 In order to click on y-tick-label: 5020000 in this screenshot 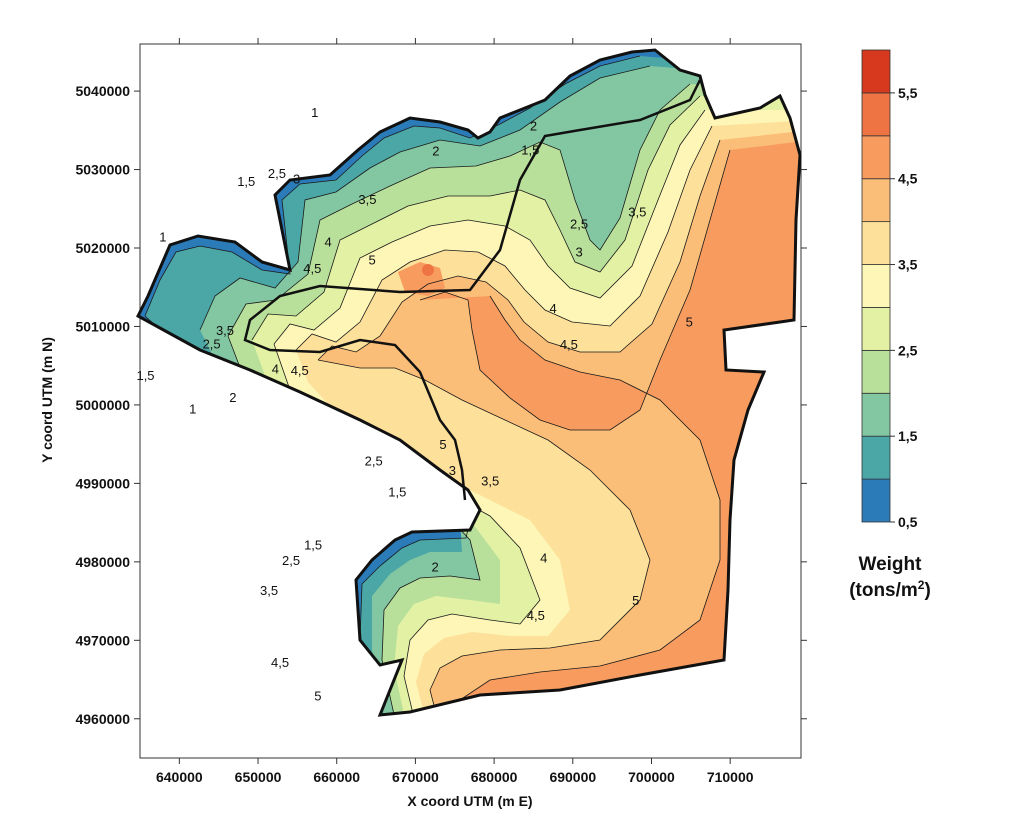, I will do `click(102, 248)`.